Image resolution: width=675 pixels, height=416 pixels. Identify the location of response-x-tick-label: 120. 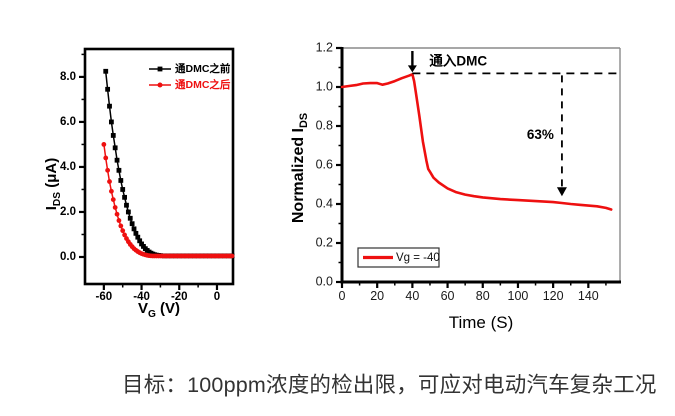
(553, 296).